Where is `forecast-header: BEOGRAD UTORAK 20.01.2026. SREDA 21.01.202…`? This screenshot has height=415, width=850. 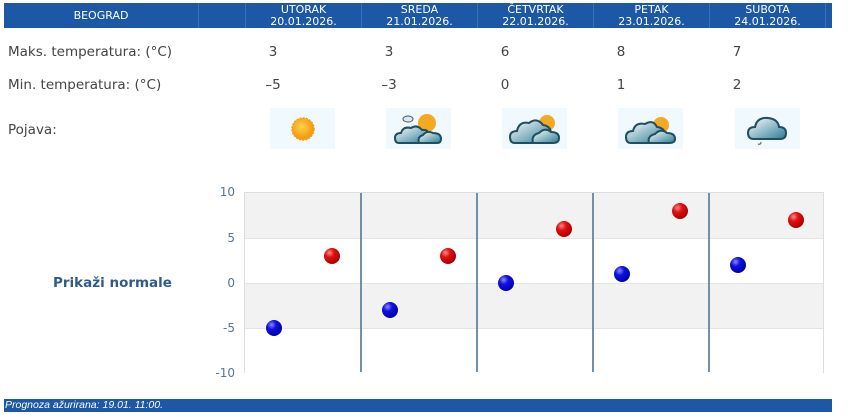 forecast-header: BEOGRAD UTORAK 20.01.2026. SREDA 21.01.202… is located at coordinates (418, 15).